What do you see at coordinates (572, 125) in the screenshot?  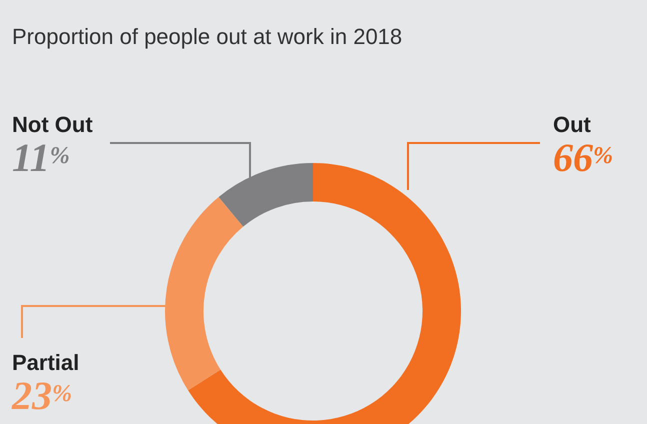 I see `slice-label: Out` at bounding box center [572, 125].